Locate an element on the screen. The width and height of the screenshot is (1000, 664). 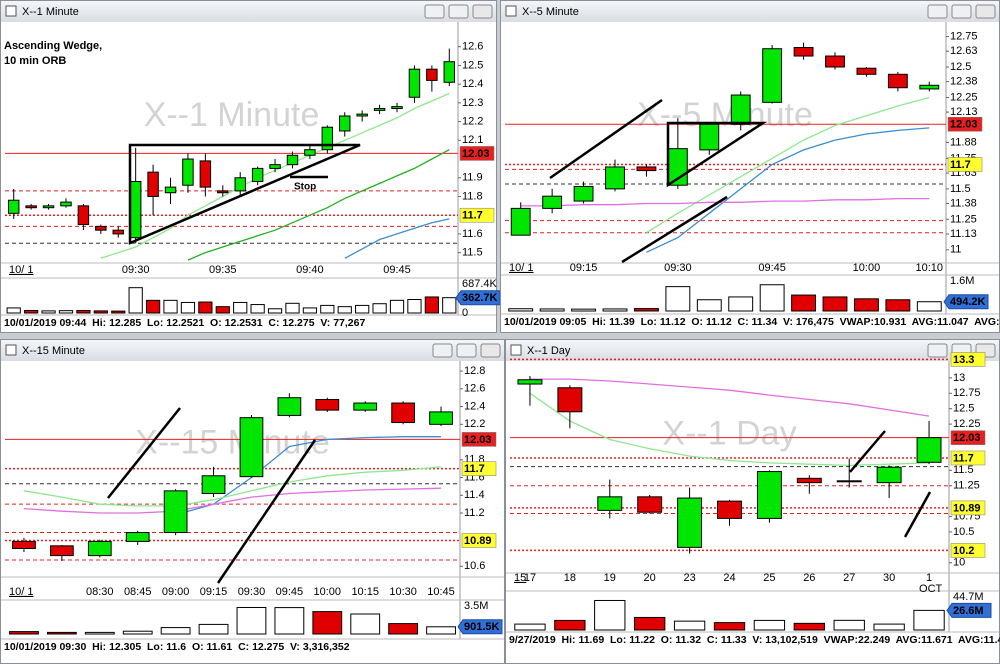
window-title: X--1 Day is located at coordinates (549, 351).